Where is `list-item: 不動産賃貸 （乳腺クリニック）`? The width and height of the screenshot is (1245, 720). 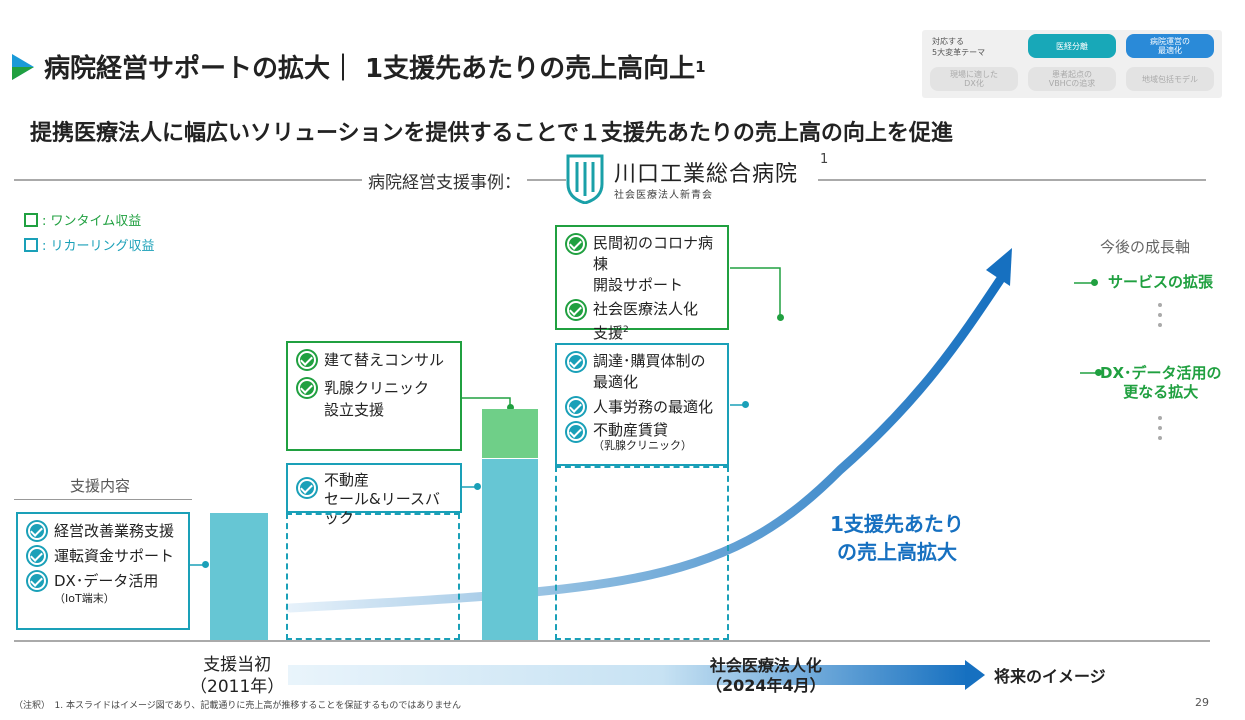
list-item: 不動産賃貸 （乳腺クリニック） is located at coordinates (642, 436).